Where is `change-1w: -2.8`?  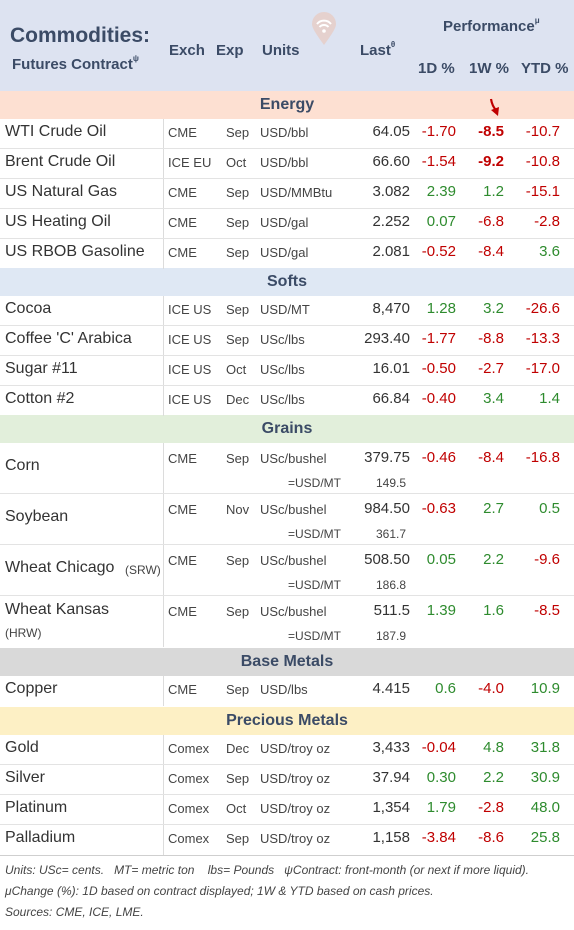 change-1w: -2.8 is located at coordinates (491, 807).